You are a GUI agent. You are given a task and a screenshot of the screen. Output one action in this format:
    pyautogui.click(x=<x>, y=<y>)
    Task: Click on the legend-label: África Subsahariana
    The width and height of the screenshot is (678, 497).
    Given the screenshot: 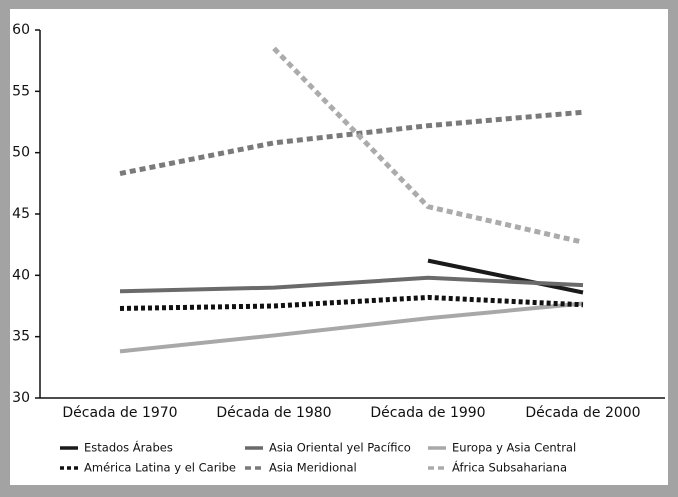 What is the action you would take?
    pyautogui.click(x=509, y=467)
    